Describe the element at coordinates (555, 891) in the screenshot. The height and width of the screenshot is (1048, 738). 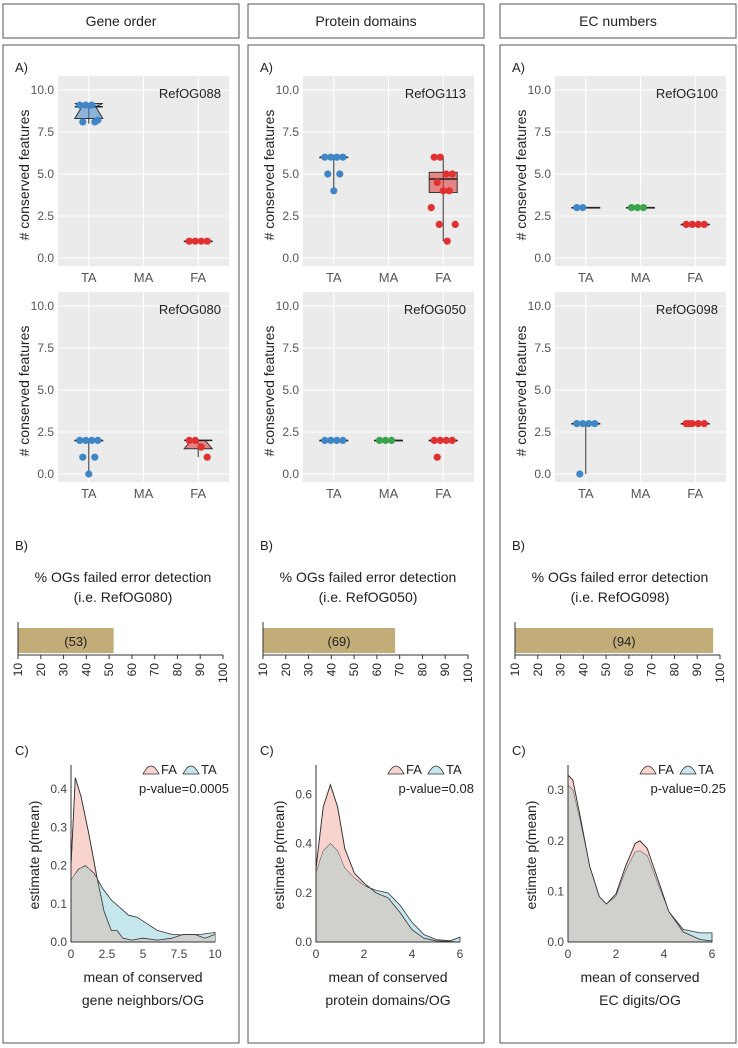
I see `density-y-tick-label: 0.1` at that location.